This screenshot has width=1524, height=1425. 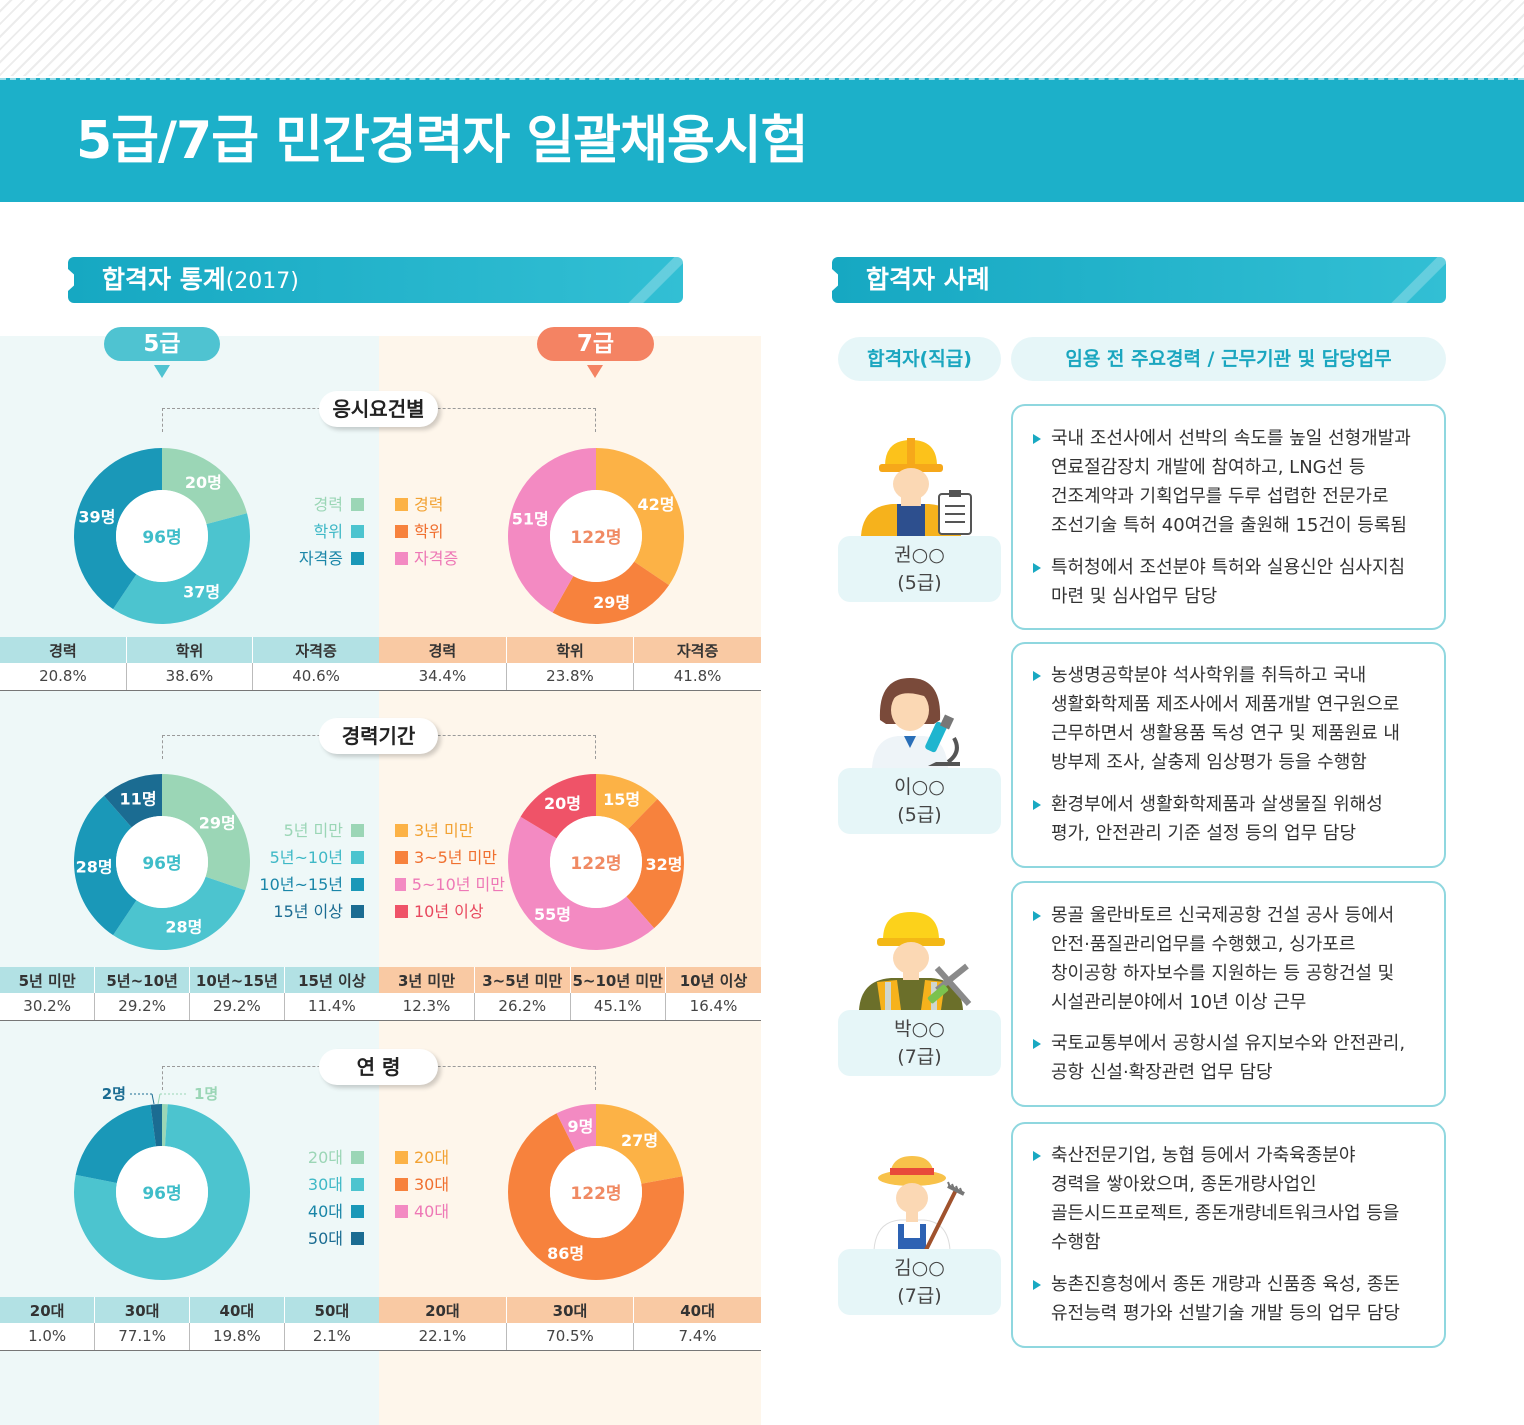 I want to click on slice-label: 39명, so click(x=96, y=516).